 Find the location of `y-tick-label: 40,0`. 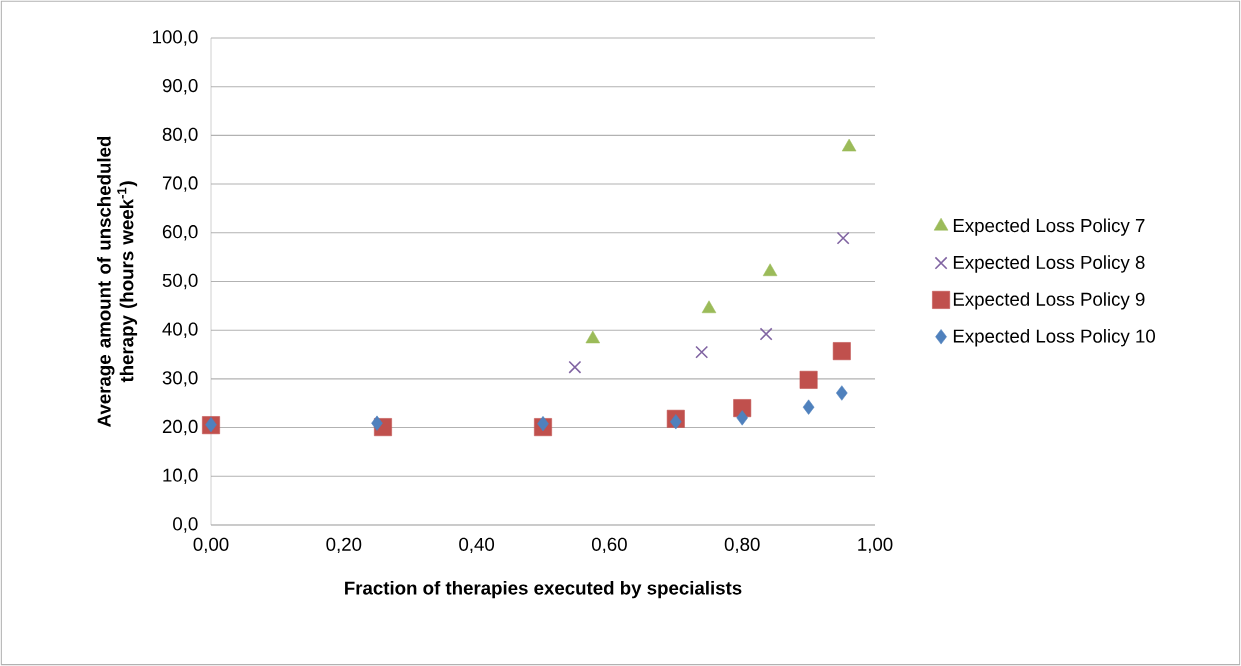

y-tick-label: 40,0 is located at coordinates (180, 330).